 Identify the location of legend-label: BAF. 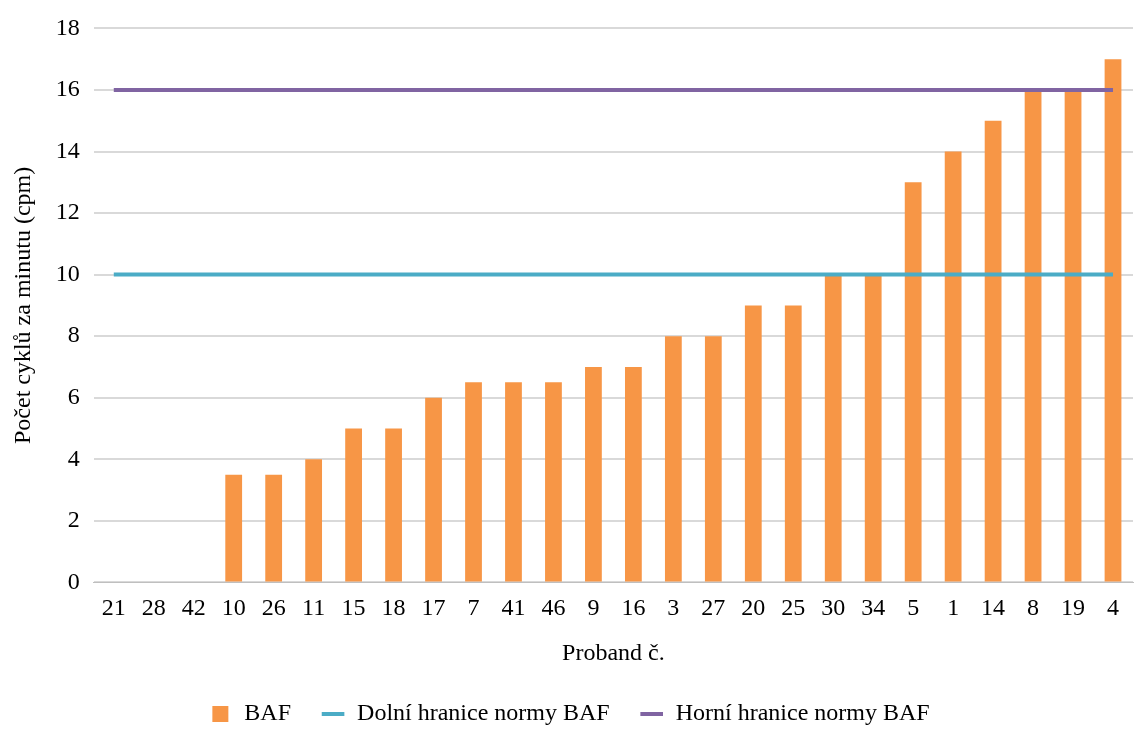
(268, 712).